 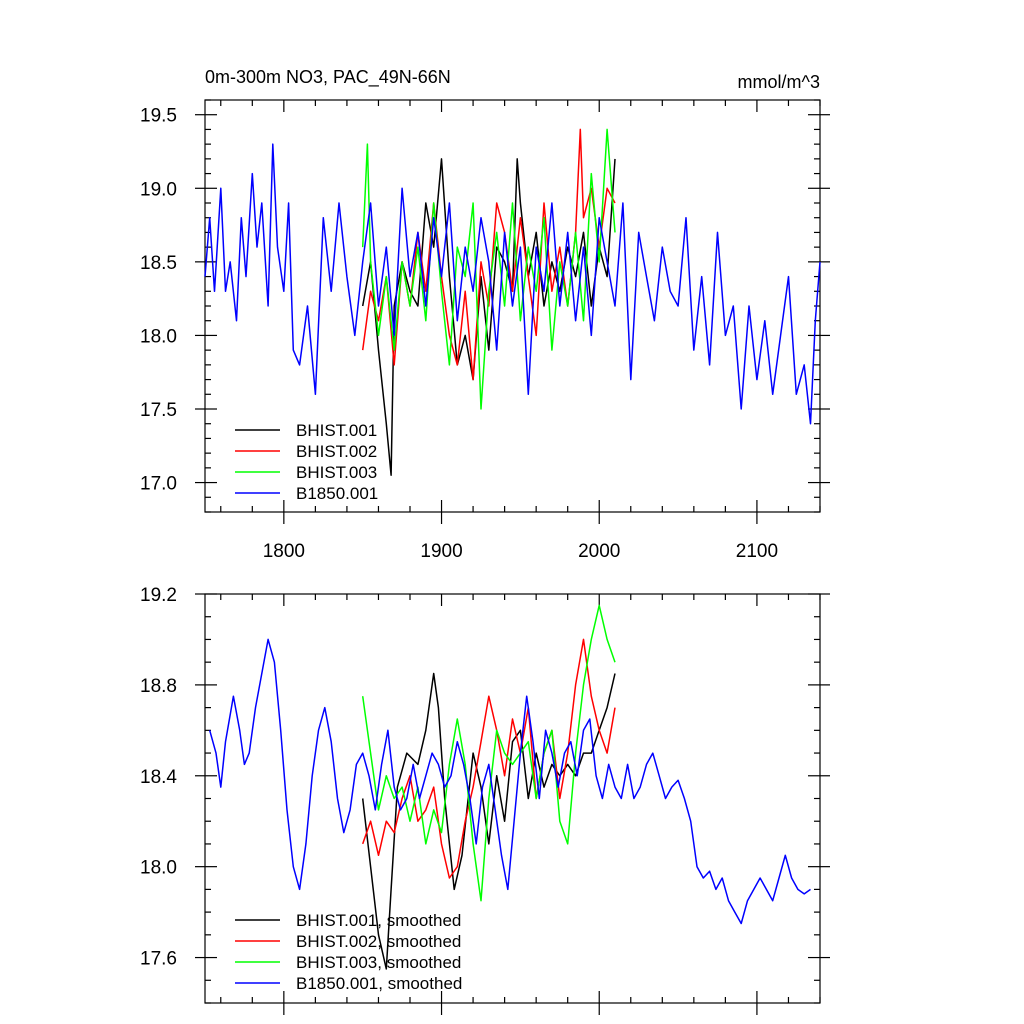 What do you see at coordinates (158, 595) in the screenshot?
I see `y-tick-label: 19.2` at bounding box center [158, 595].